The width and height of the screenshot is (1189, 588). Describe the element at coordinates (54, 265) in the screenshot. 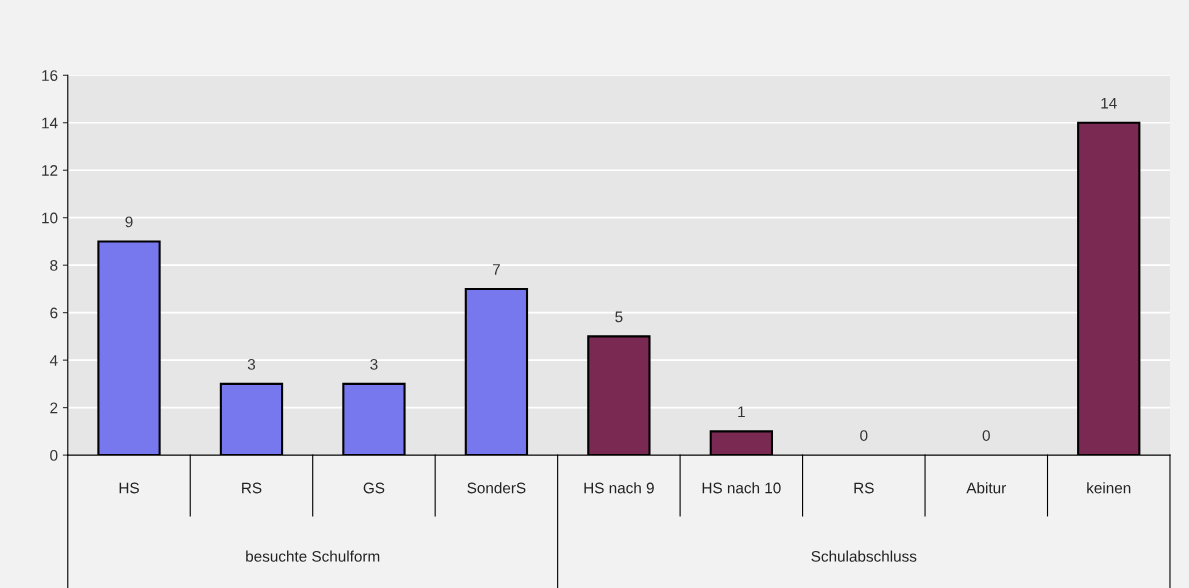

I see `y-tick-label: 8` at that location.